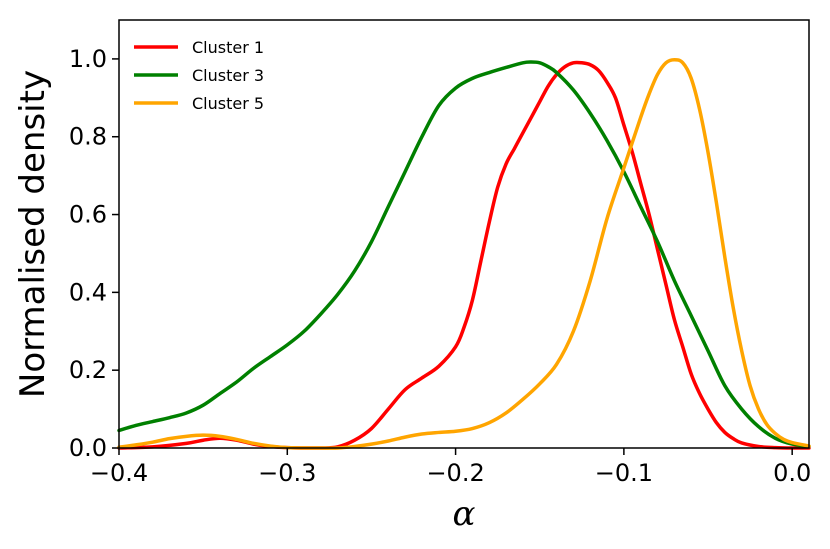 The width and height of the screenshot is (830, 549). Describe the element at coordinates (88, 215) in the screenshot. I see `y-tick-label: 0.6` at that location.